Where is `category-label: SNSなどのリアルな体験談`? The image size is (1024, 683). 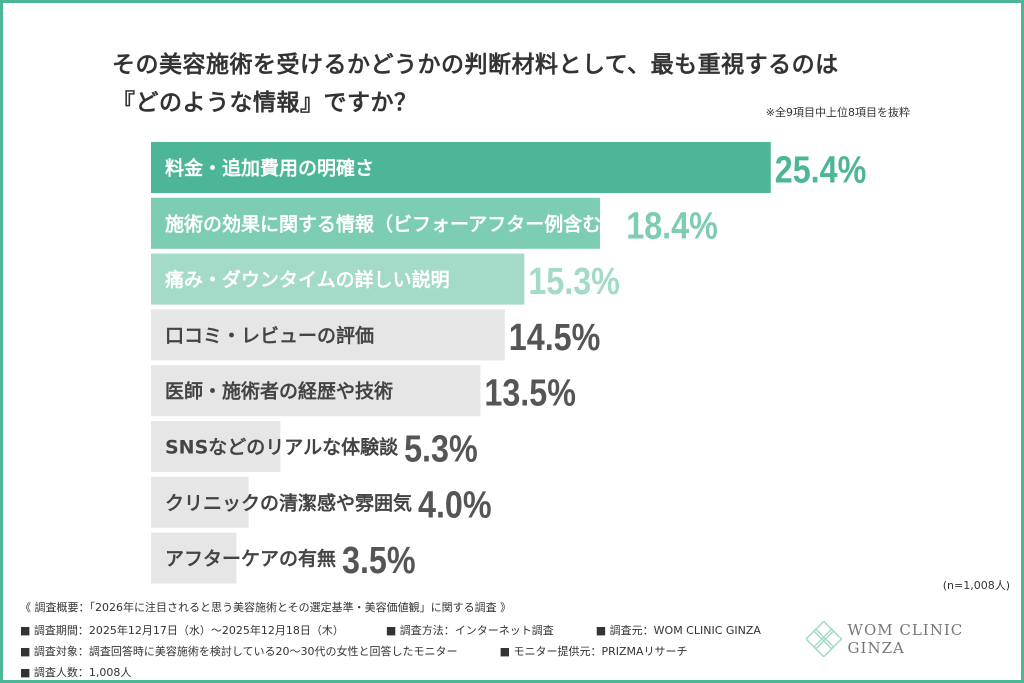
category-label: SNSなどのリアルな体験談 is located at coordinates (282, 447).